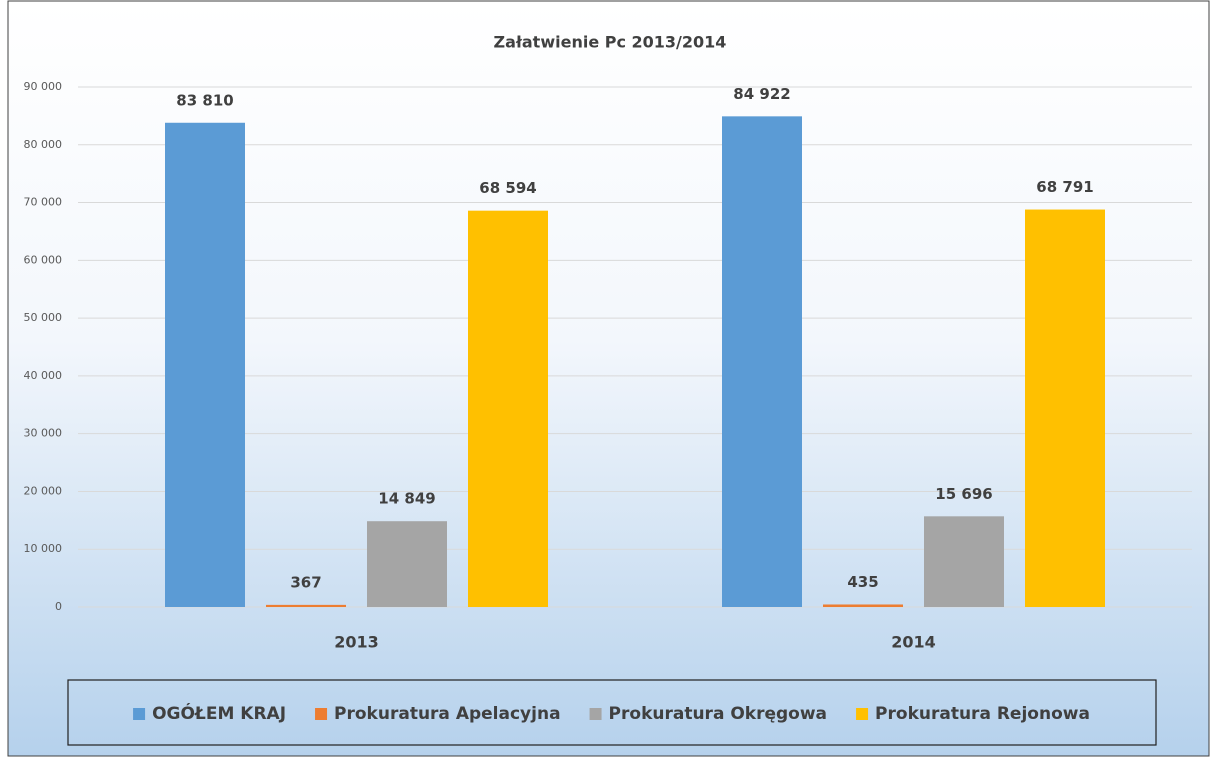 The height and width of the screenshot is (758, 1212). I want to click on legend-label: Prokuratura Okręgowa, so click(718, 714).